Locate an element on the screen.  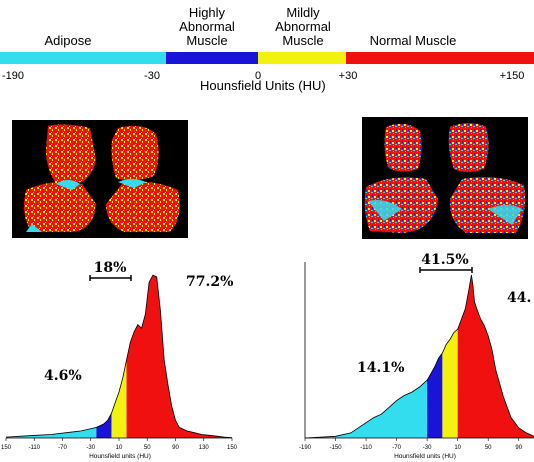
scale-tick-plus150: +150 is located at coordinates (512, 76).